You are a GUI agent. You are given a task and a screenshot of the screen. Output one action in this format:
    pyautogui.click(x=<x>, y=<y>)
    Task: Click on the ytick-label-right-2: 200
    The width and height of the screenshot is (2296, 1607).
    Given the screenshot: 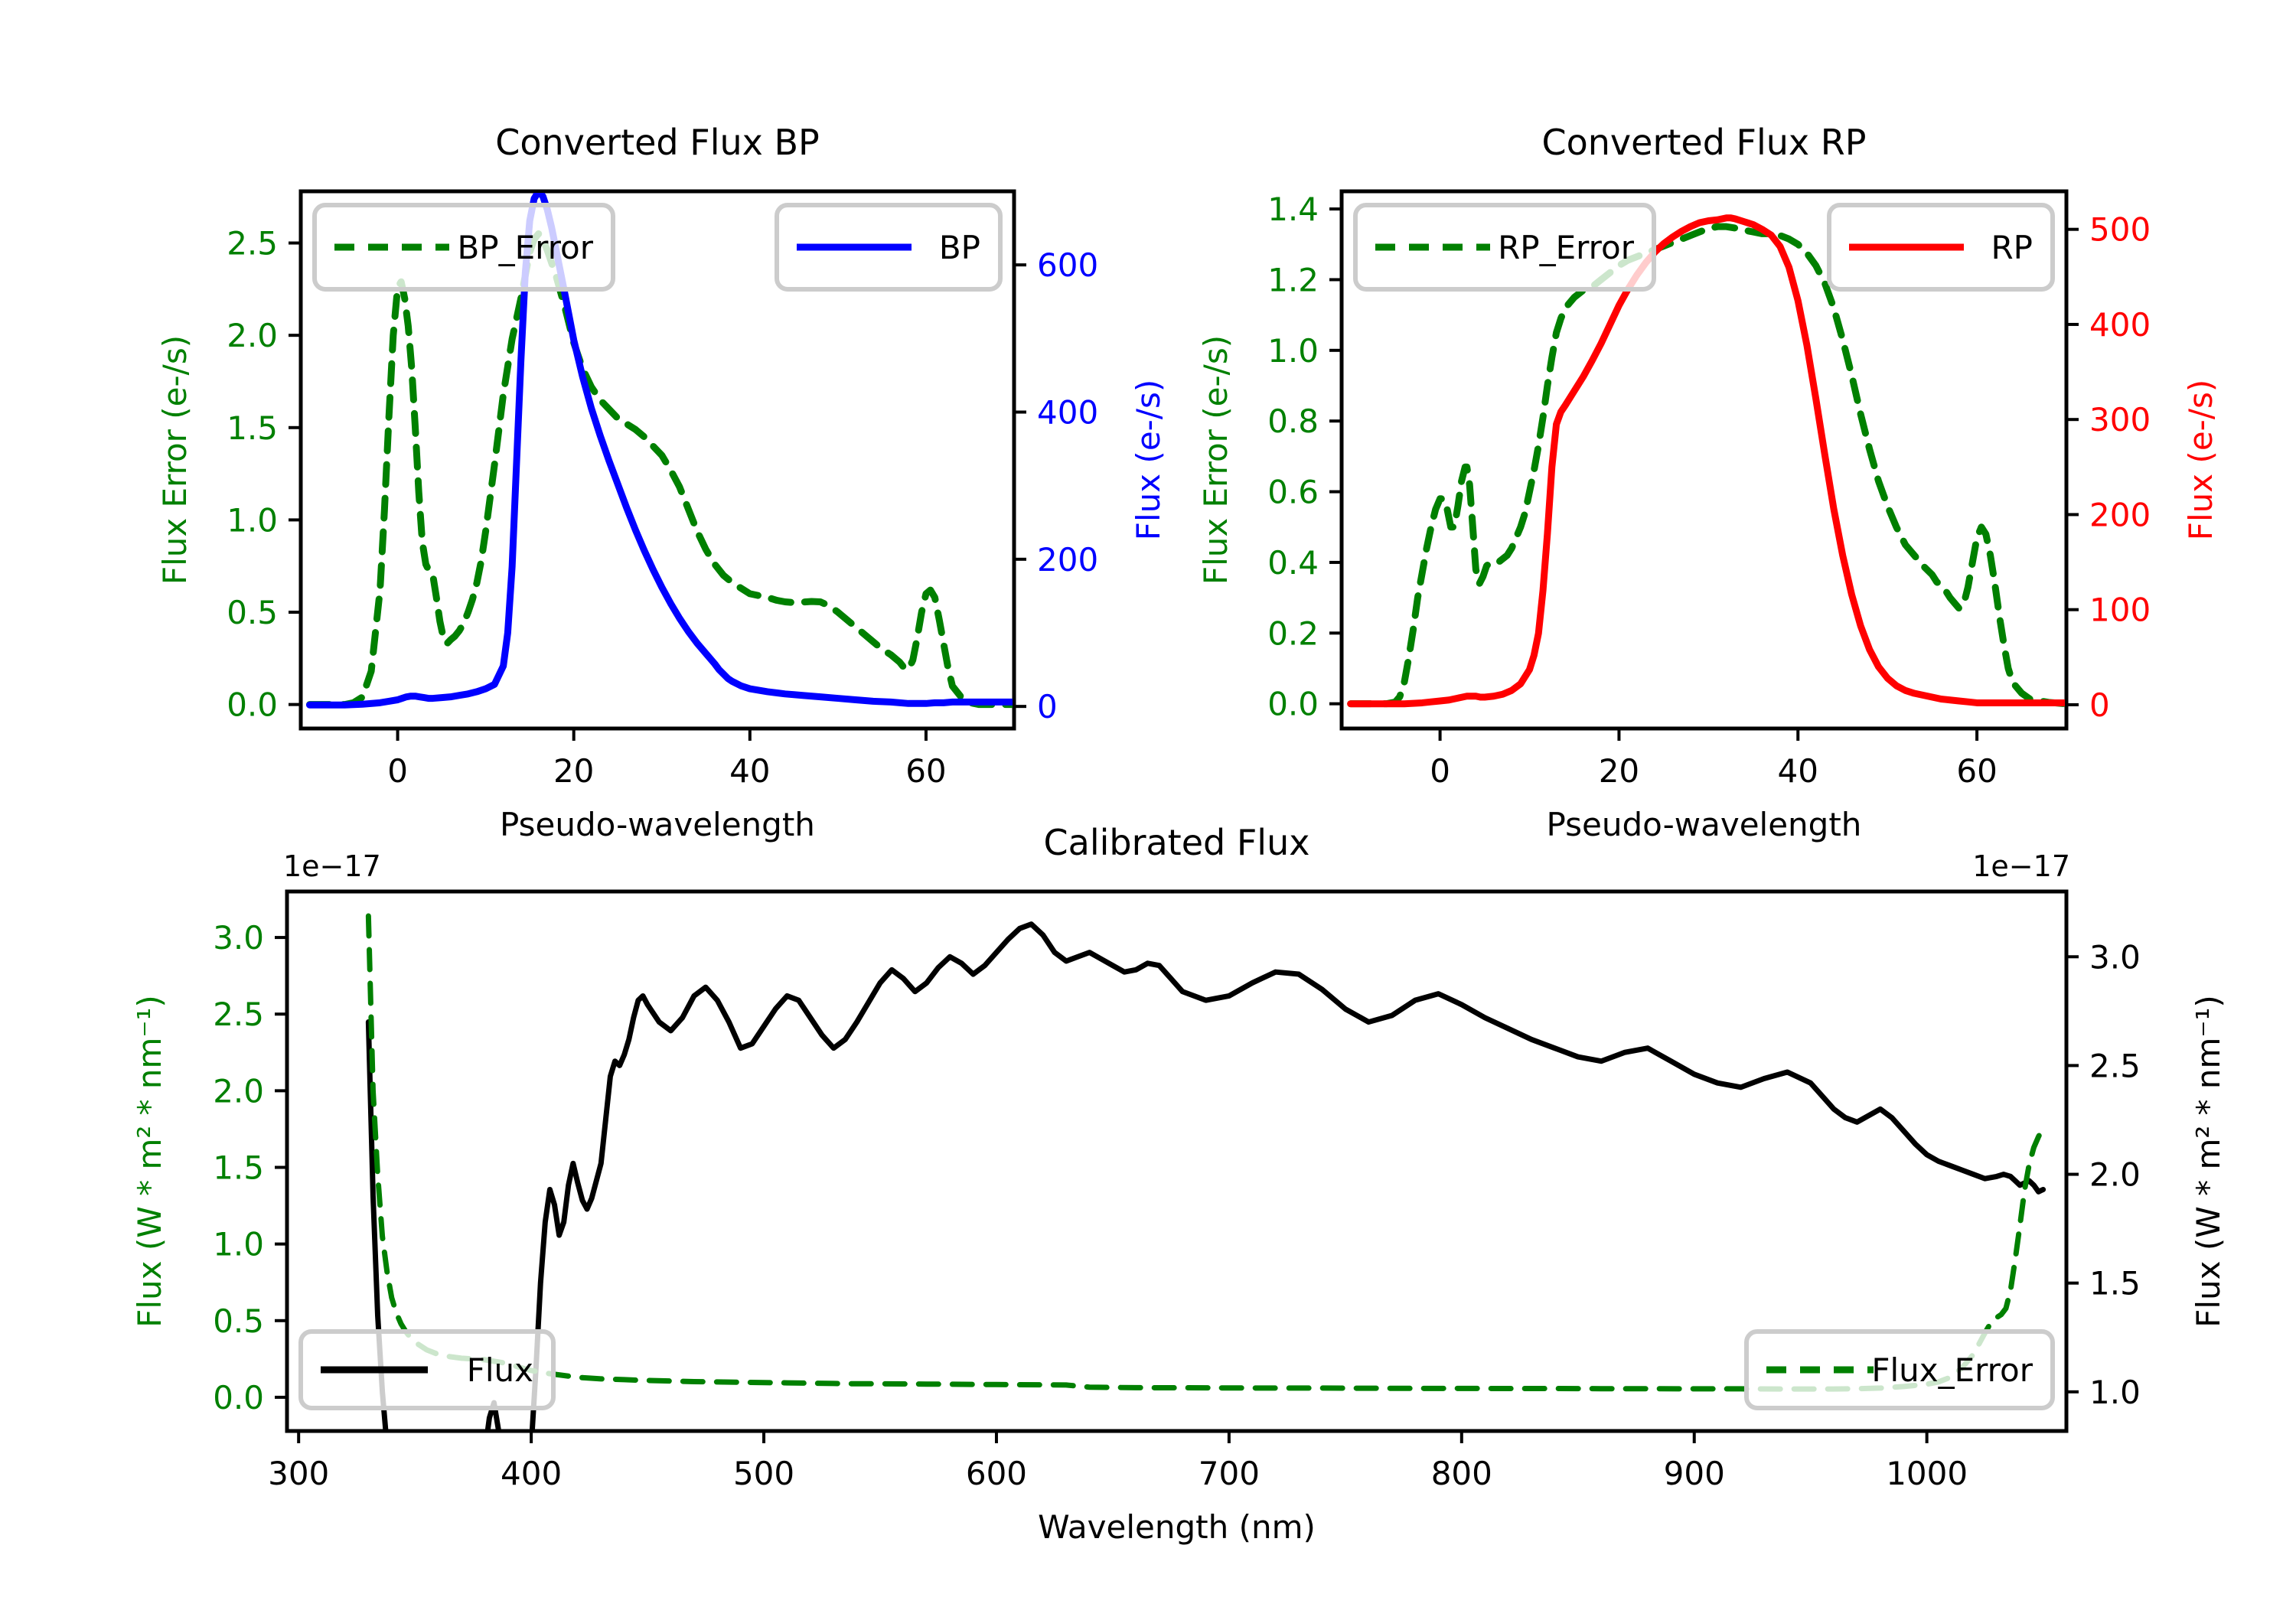 What is the action you would take?
    pyautogui.click(x=2120, y=514)
    